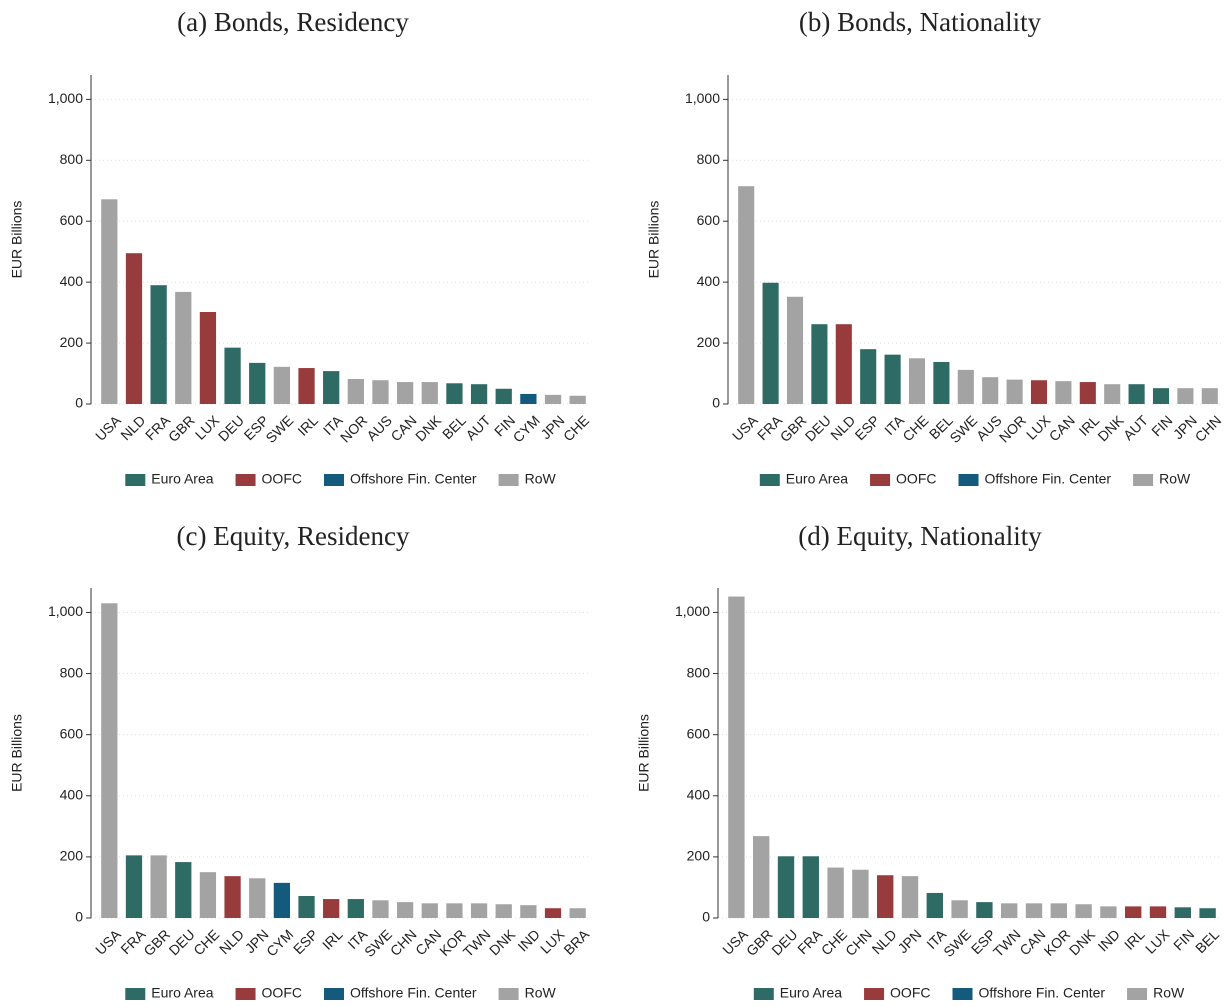 This screenshot has height=1007, width=1224. I want to click on x-tick-label: FIN, so click(1183, 939).